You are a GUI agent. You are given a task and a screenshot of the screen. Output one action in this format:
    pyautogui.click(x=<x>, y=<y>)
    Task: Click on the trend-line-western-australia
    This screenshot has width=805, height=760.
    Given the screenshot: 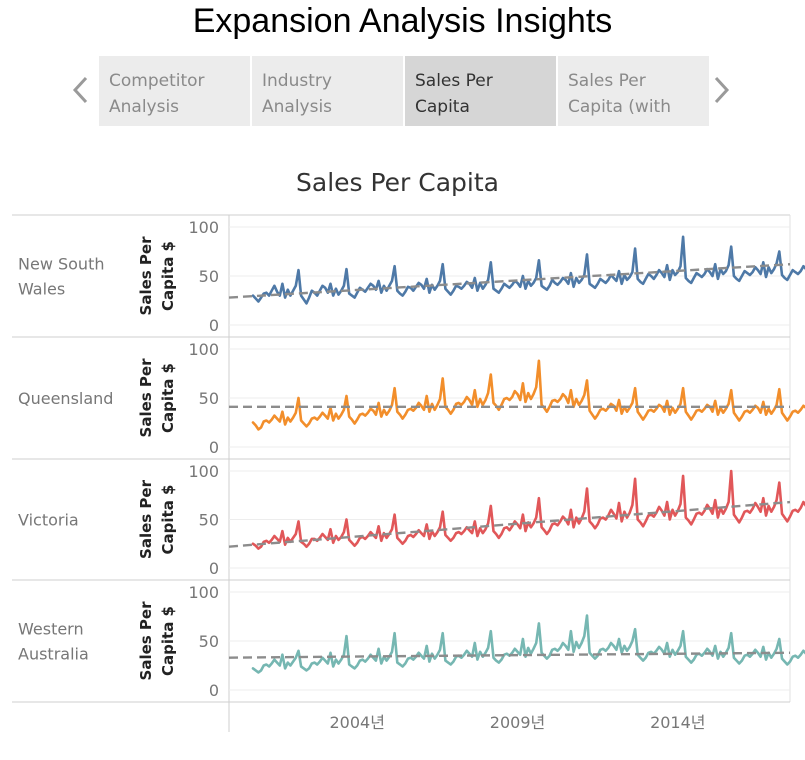 What is the action you would take?
    pyautogui.click(x=509, y=655)
    